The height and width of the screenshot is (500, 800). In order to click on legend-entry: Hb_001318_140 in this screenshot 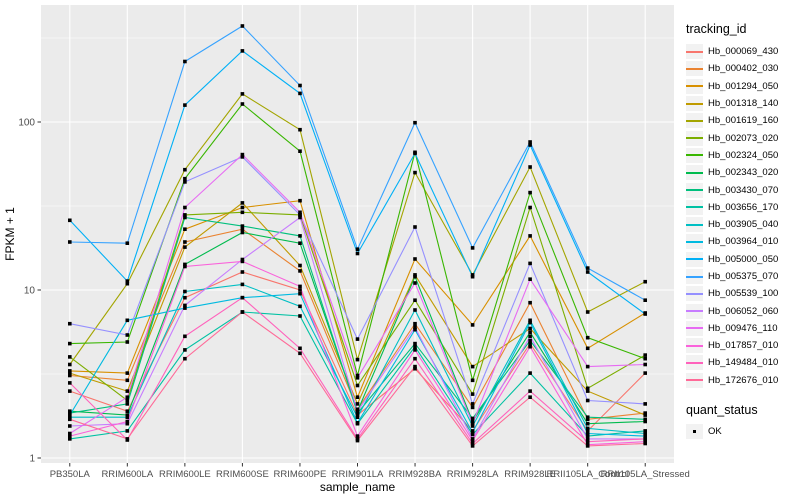, I will do `click(743, 103)`.